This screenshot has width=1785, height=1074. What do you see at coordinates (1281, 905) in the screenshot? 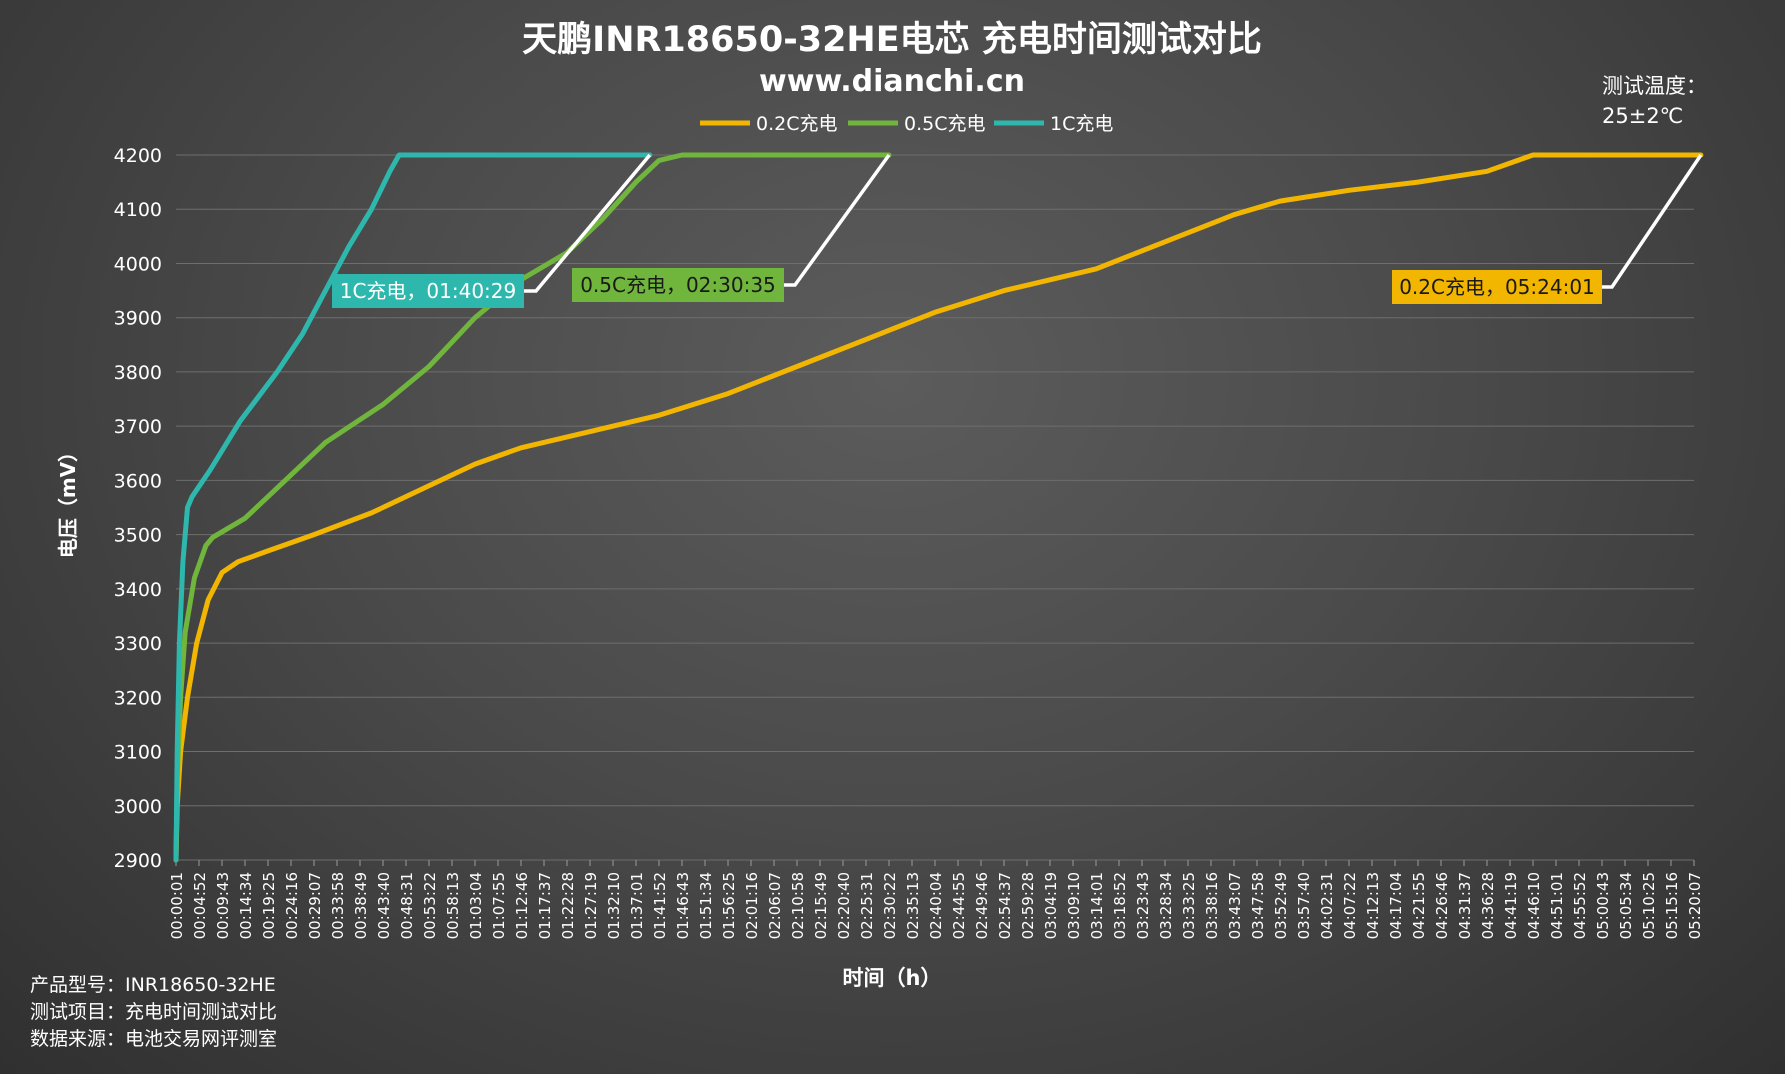
I see `x-tick-label: 03:52:49` at bounding box center [1281, 905].